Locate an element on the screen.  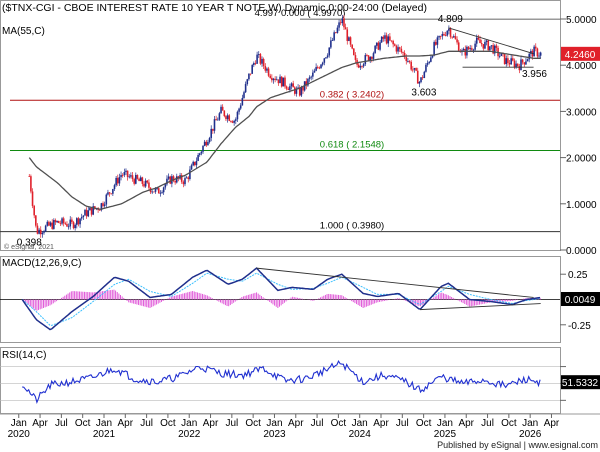
x-month-label-23: Jul is located at coordinates (487, 423).